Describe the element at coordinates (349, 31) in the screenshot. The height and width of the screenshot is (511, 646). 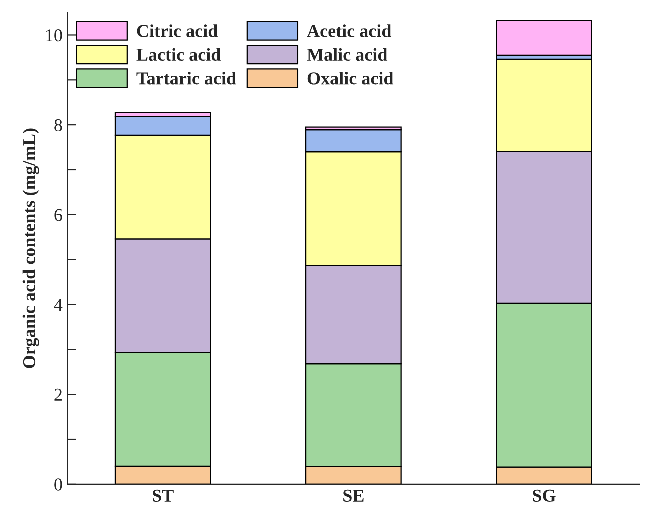
I see `legend-label: Acetic acid` at that location.